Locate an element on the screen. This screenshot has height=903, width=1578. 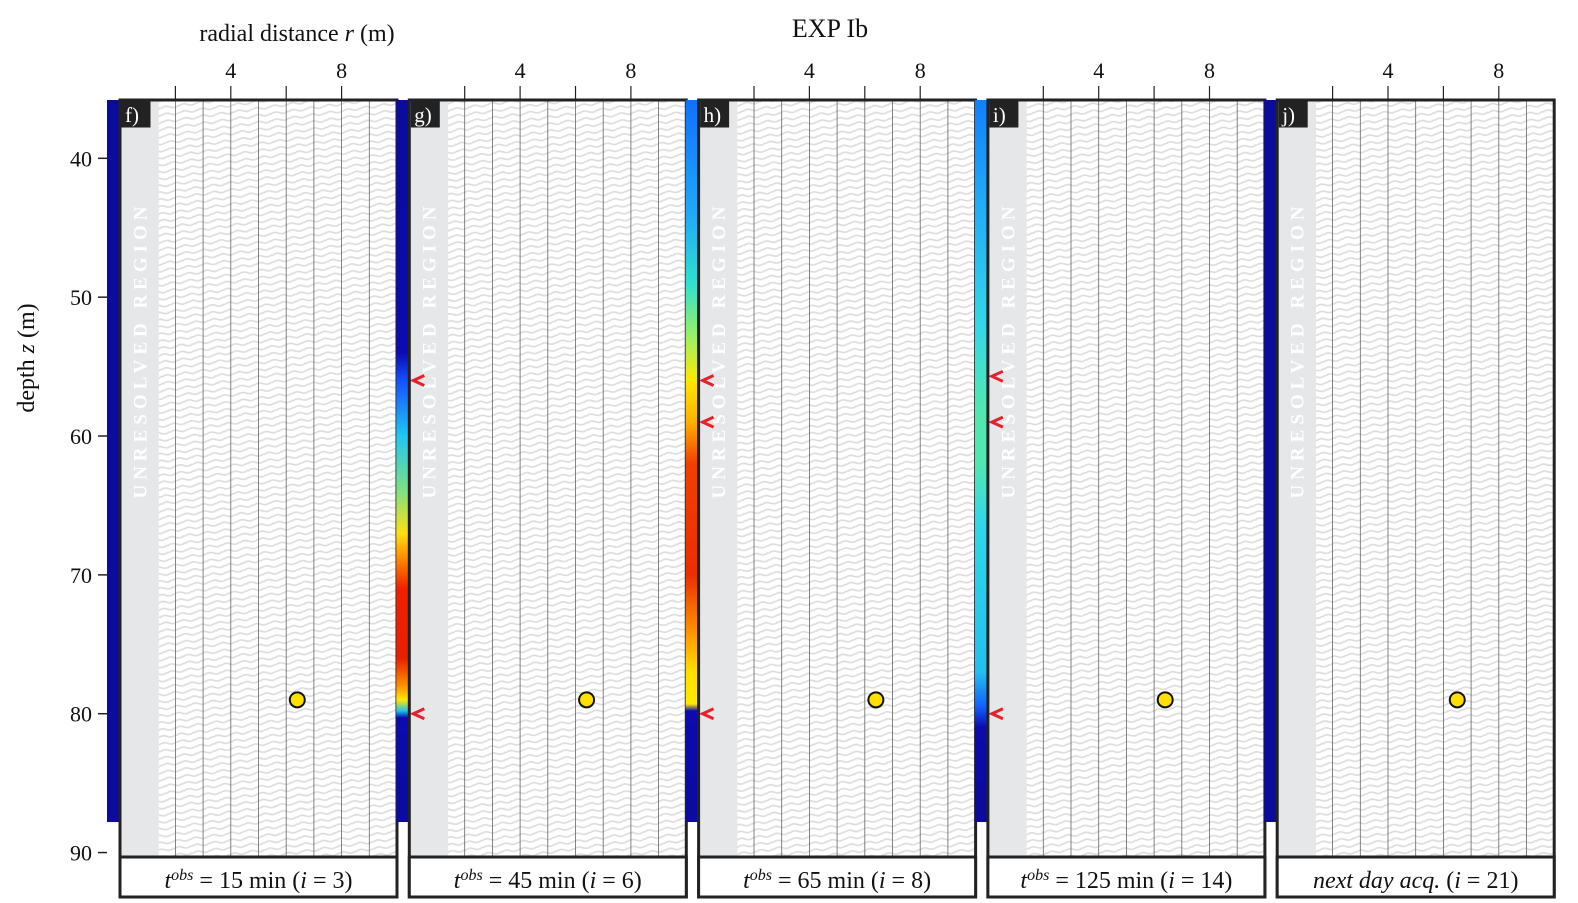
y-axis-label: depth z (m) is located at coordinates (27, 357).